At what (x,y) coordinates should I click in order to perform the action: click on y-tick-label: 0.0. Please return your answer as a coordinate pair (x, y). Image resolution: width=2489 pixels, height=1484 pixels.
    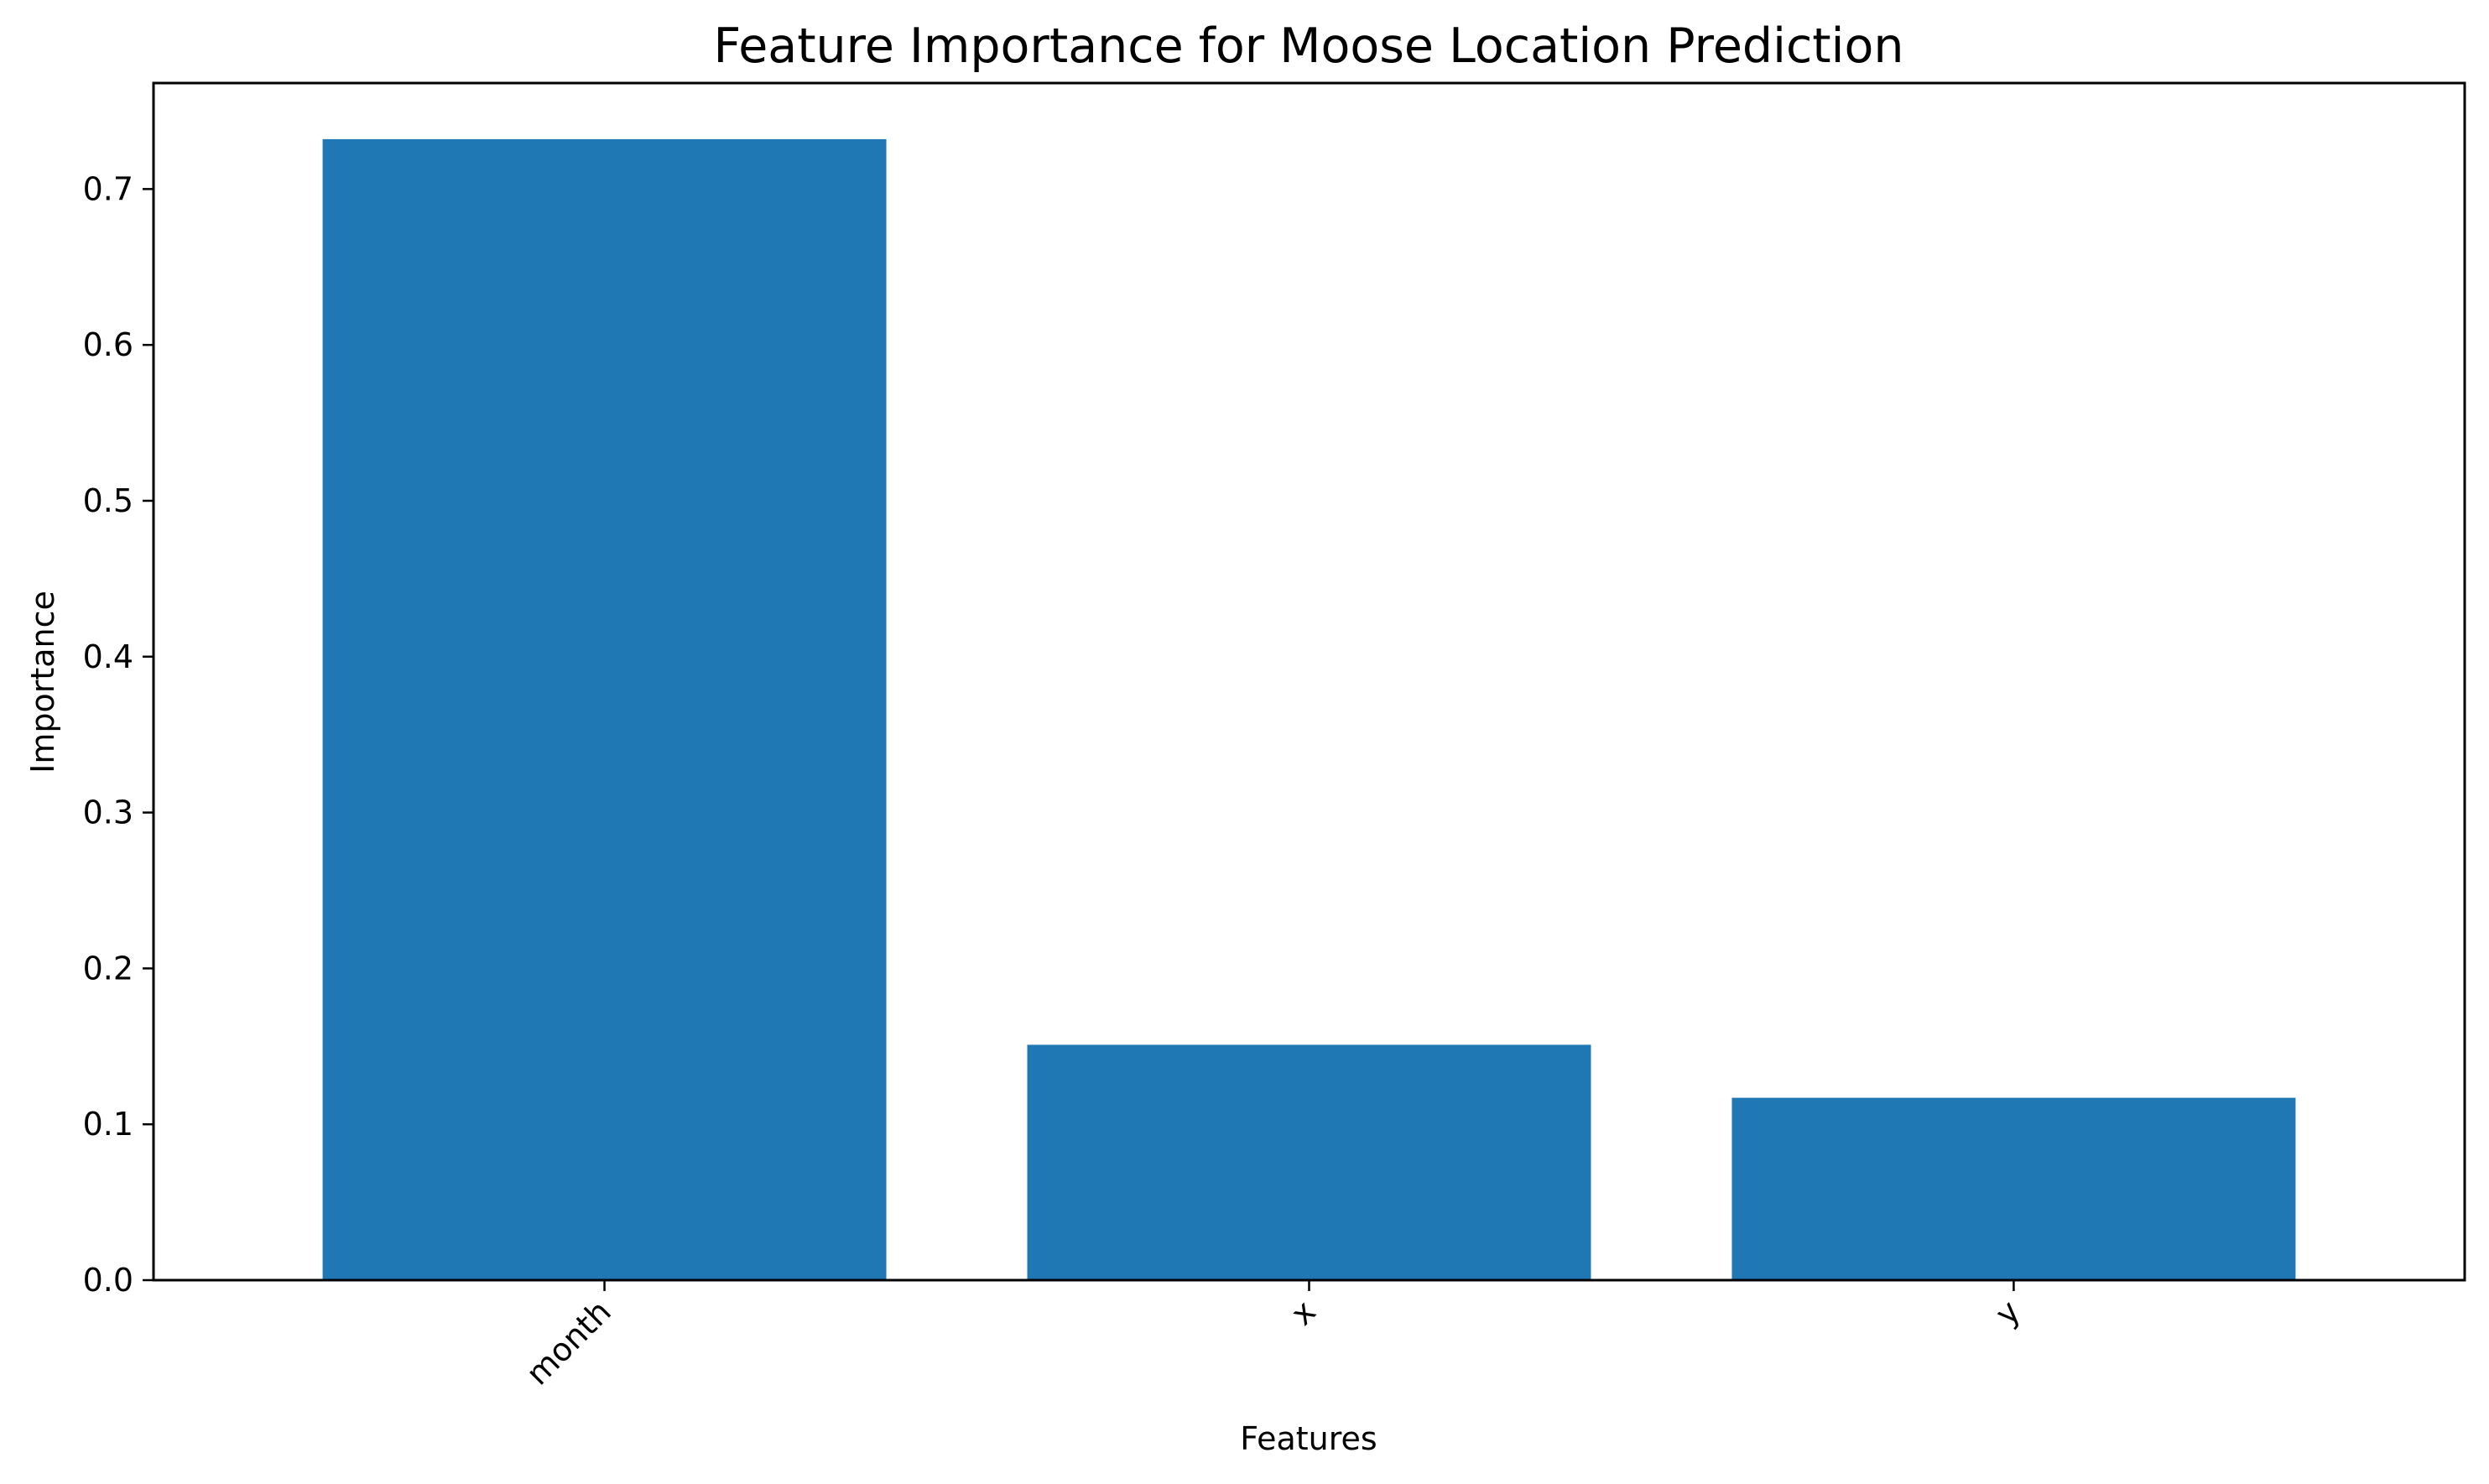
    Looking at the image, I should click on (108, 1280).